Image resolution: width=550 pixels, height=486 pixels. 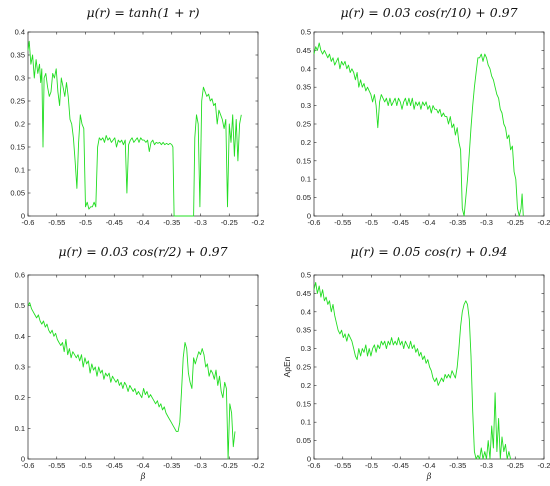 I want to click on chart-title: μ(r) = 0.05 cos(r) + 0.94, so click(x=428, y=251).